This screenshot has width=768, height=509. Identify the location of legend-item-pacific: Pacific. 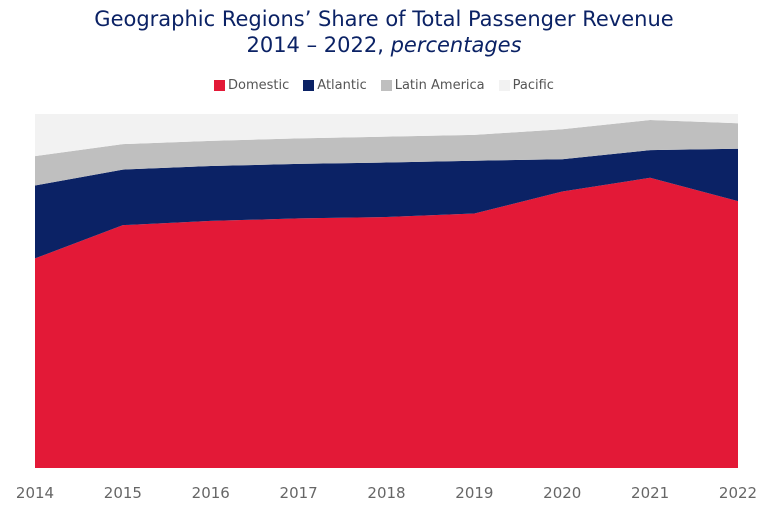
(526, 85).